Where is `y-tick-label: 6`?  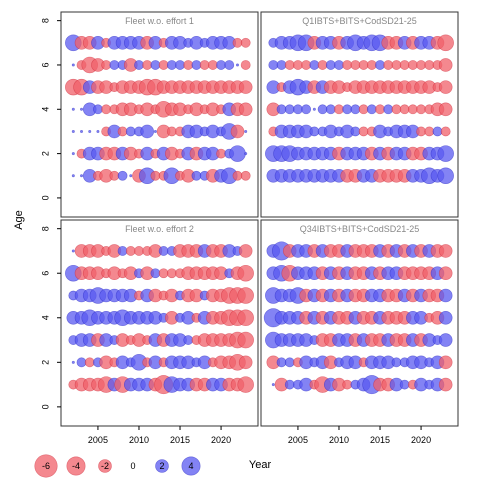 y-tick-label: 6 is located at coordinates (45, 64).